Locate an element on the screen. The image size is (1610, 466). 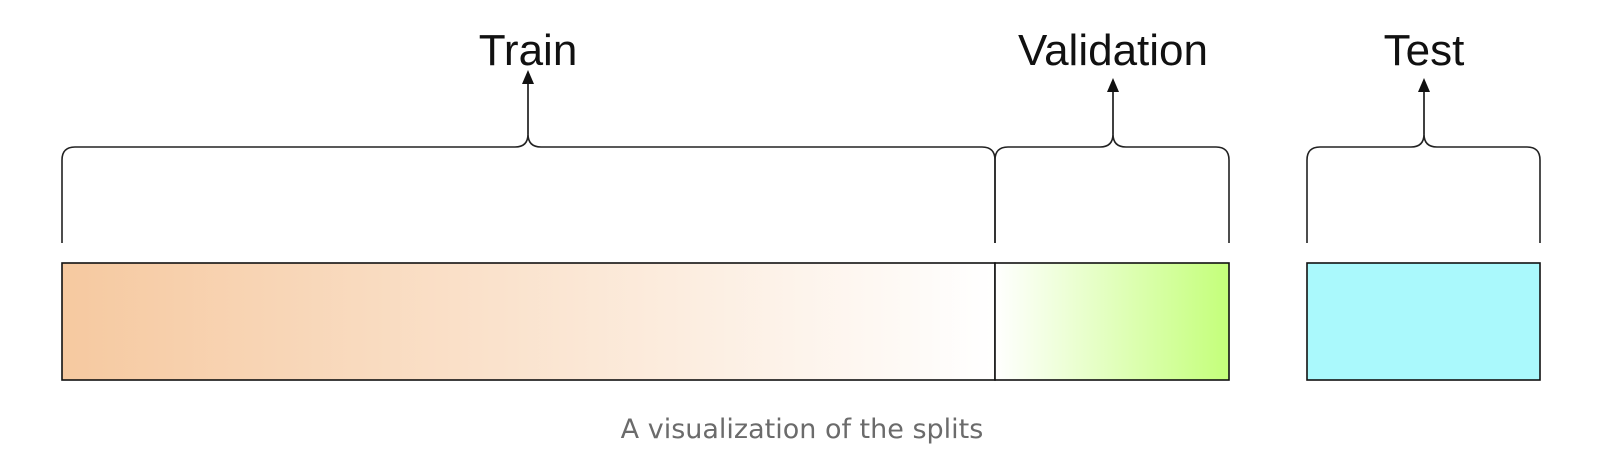
train-bar is located at coordinates (528, 321).